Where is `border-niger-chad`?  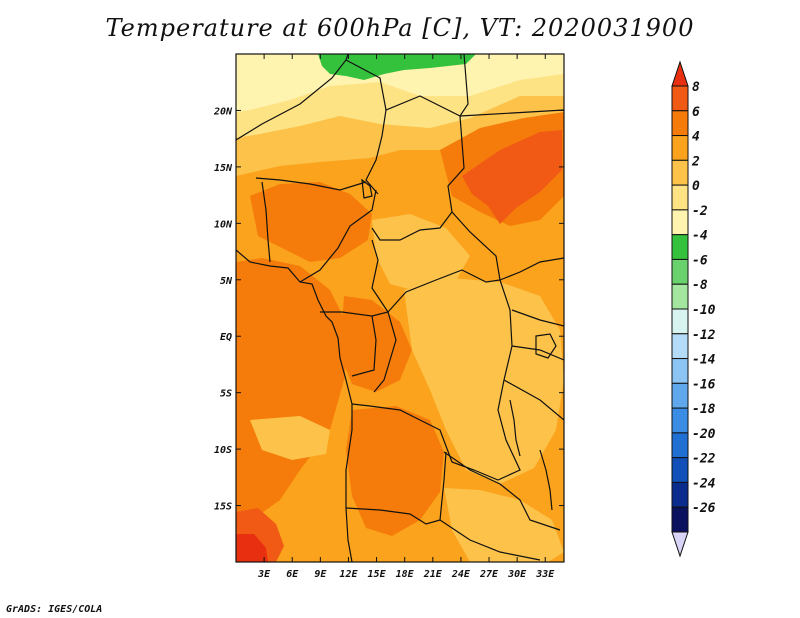 border-niger-chad is located at coordinates (376, 152).